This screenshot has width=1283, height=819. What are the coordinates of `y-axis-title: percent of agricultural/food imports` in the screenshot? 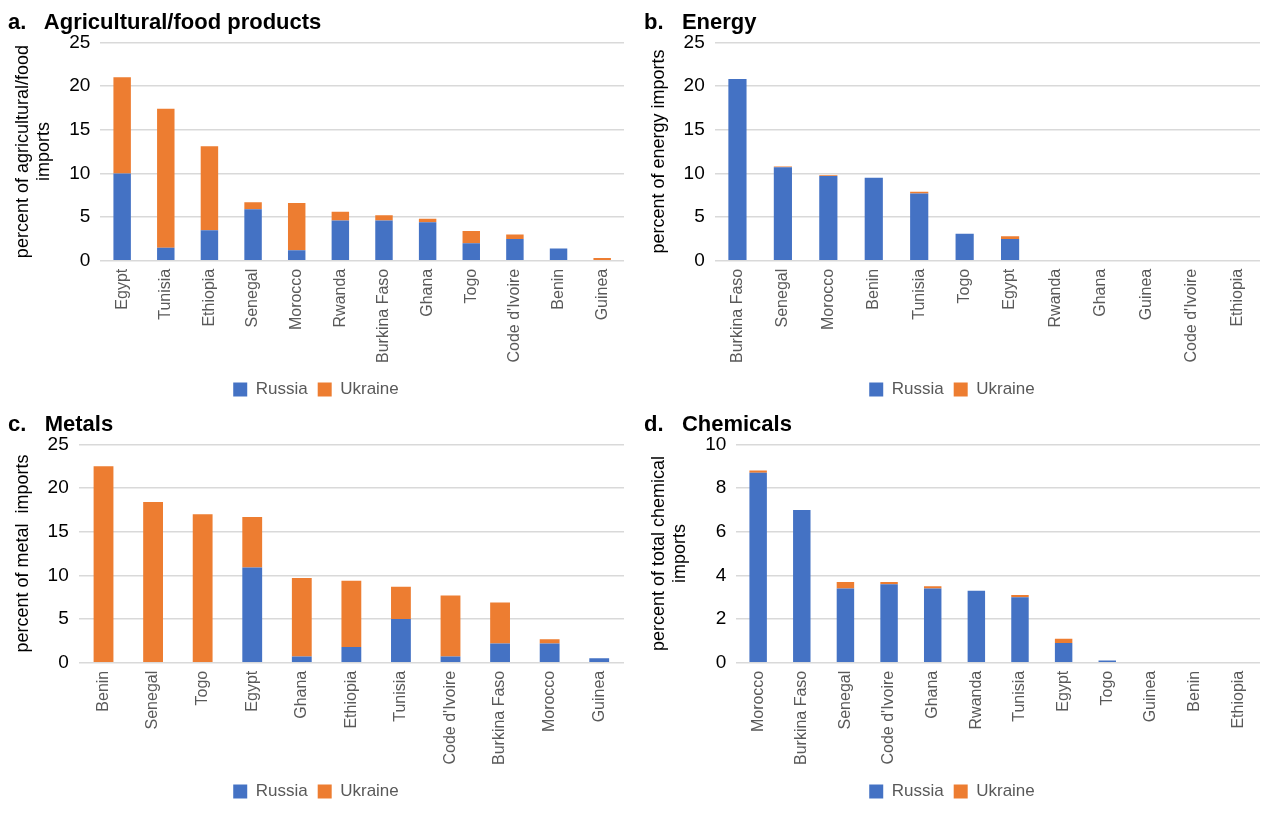 It's located at (32, 152).